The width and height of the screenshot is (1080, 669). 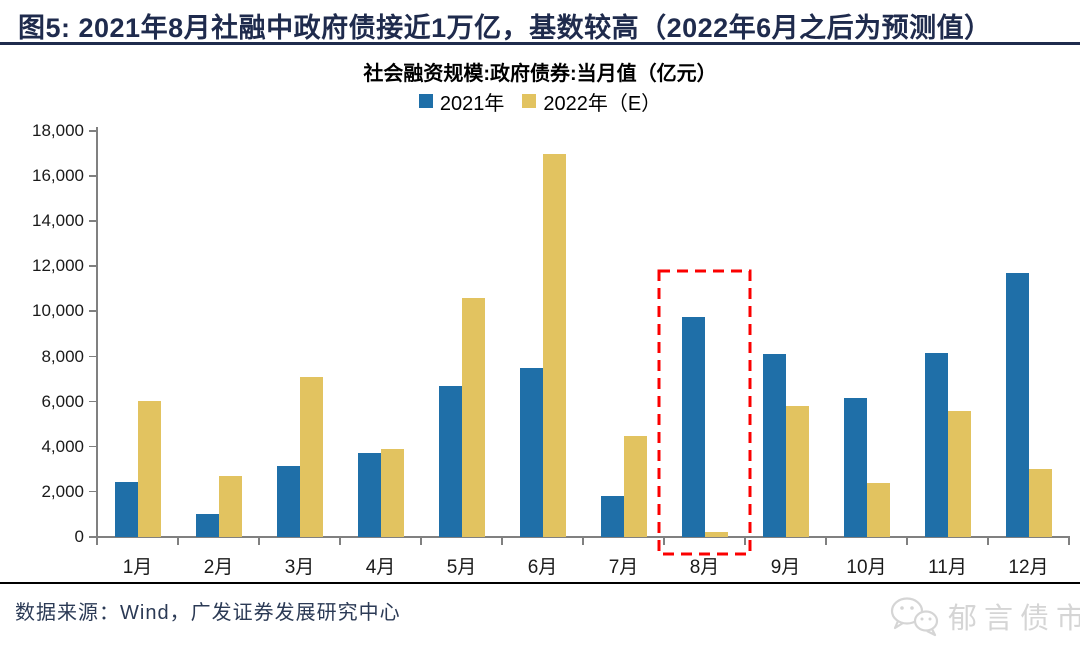 What do you see at coordinates (97, 332) in the screenshot?
I see `y-axis-line` at bounding box center [97, 332].